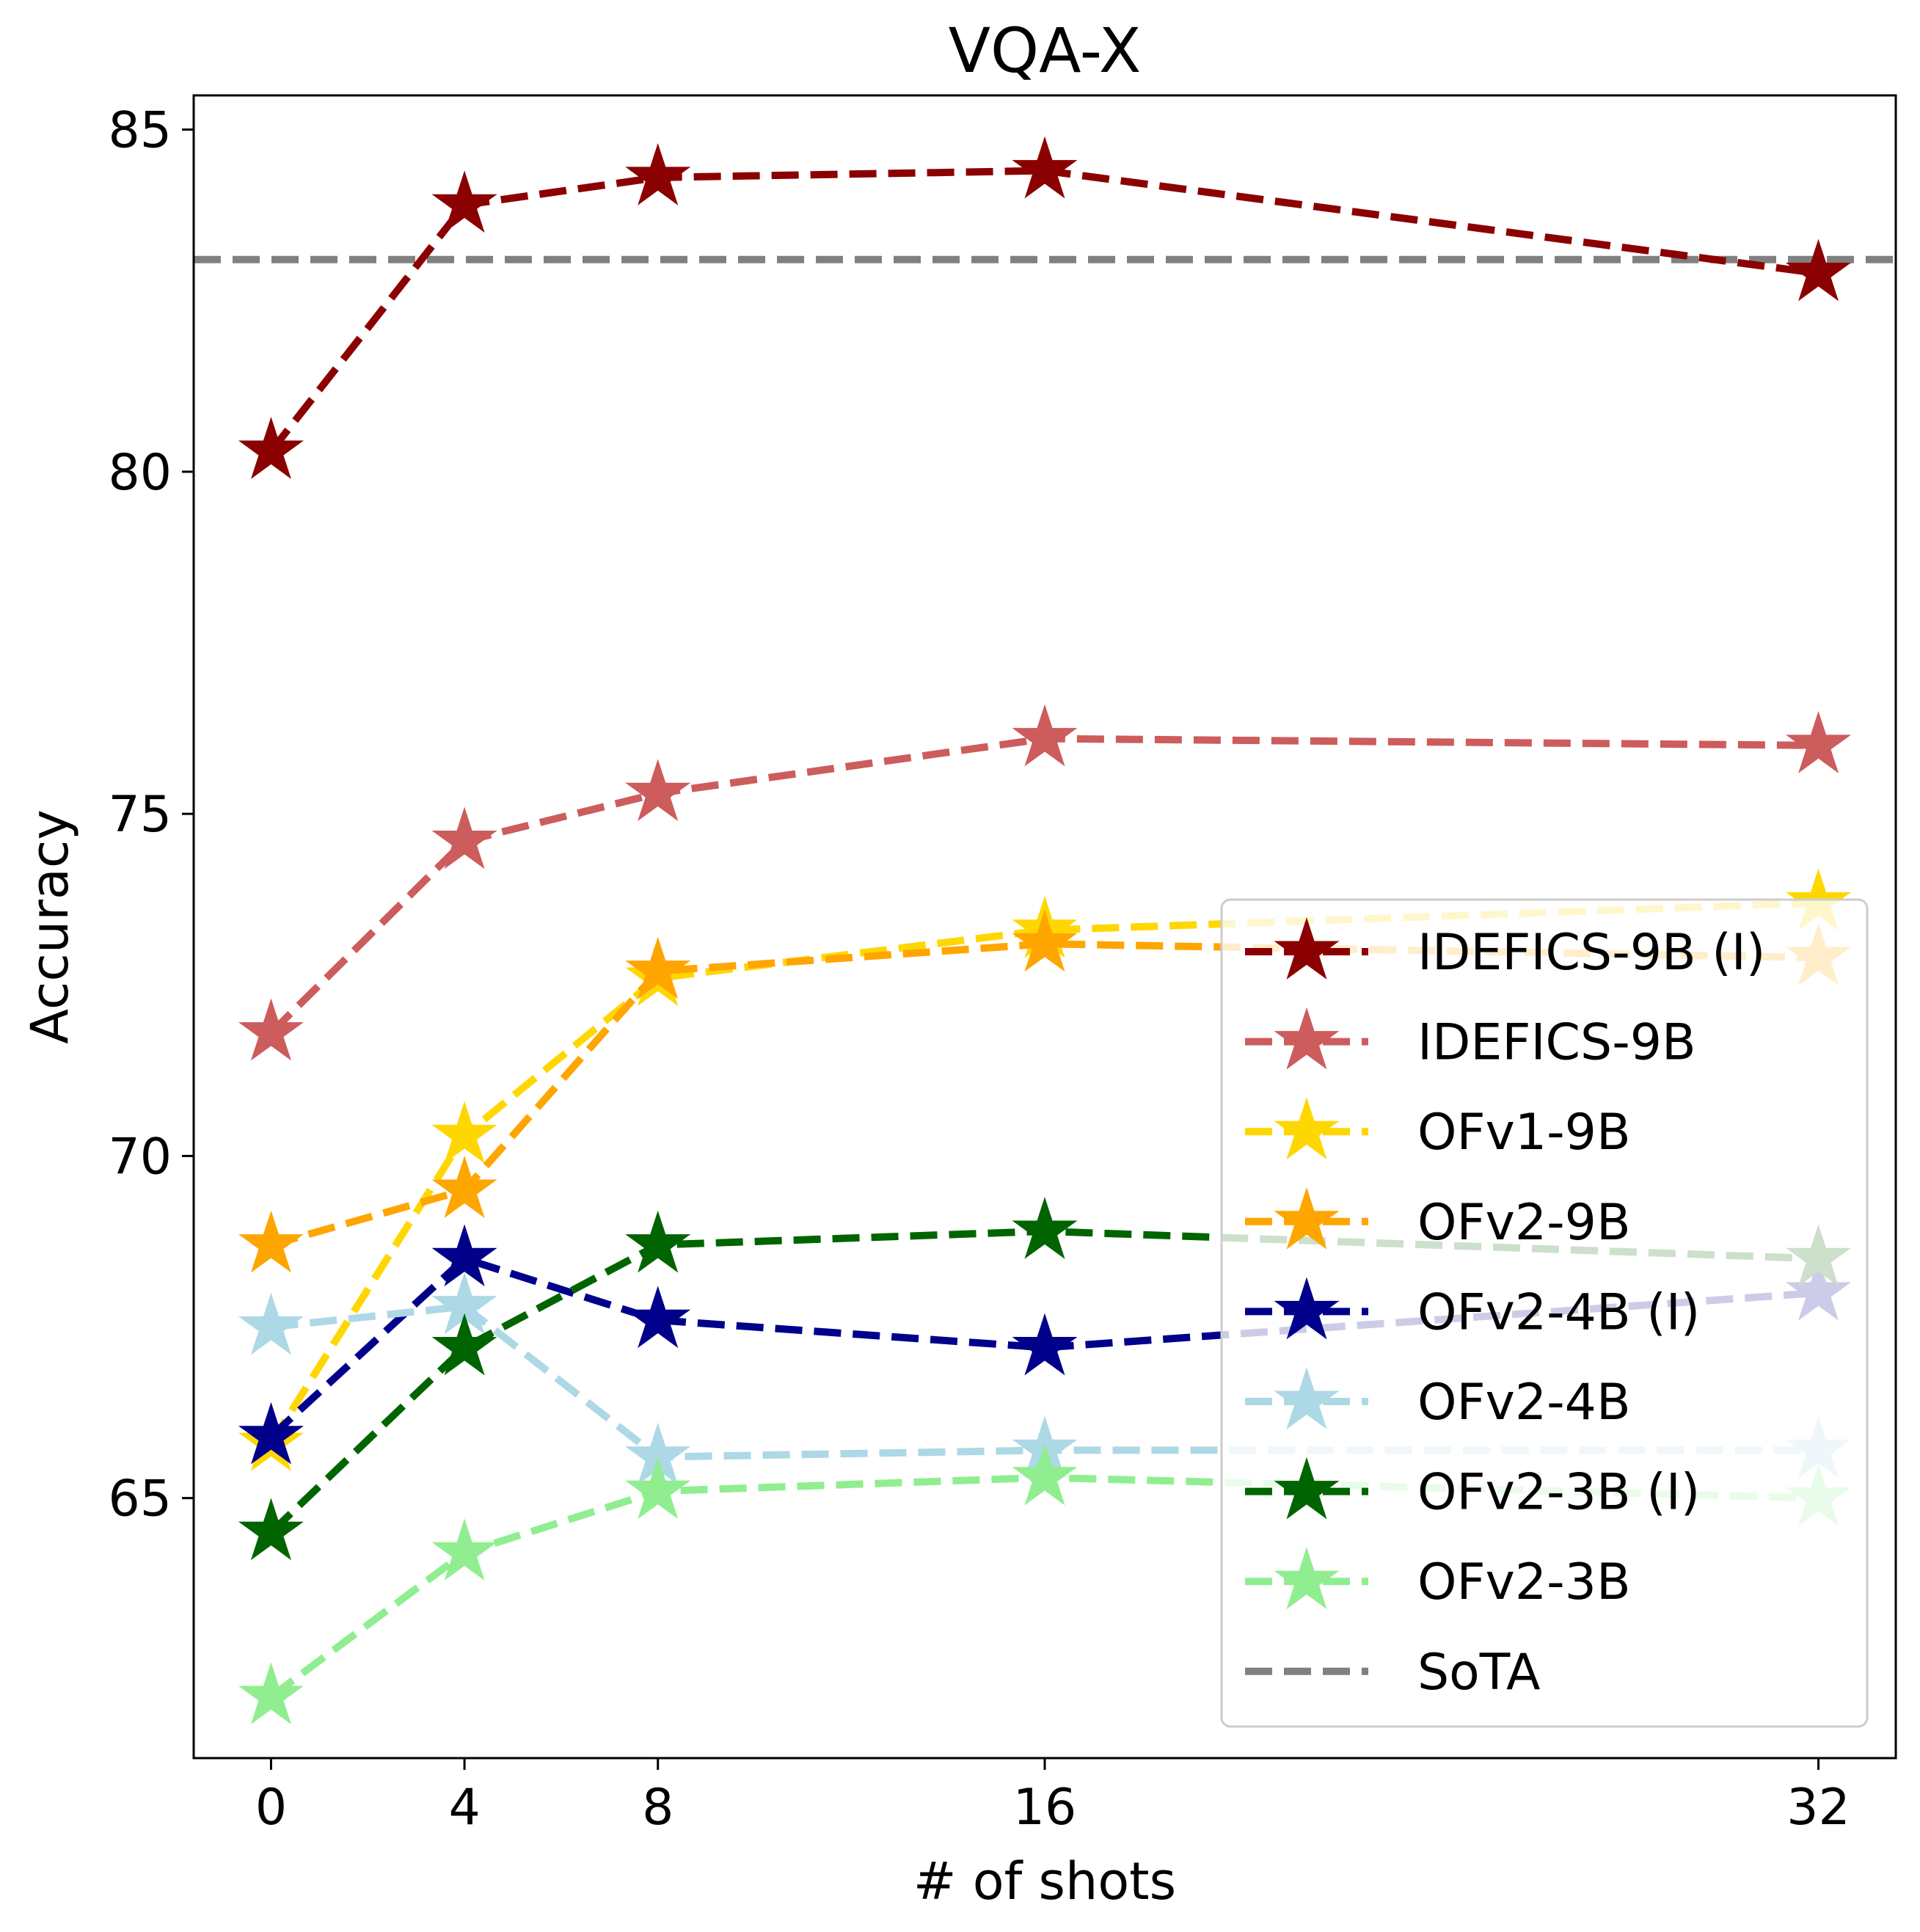  Describe the element at coordinates (140, 1157) in the screenshot. I see `y-tick-label: 70` at that location.